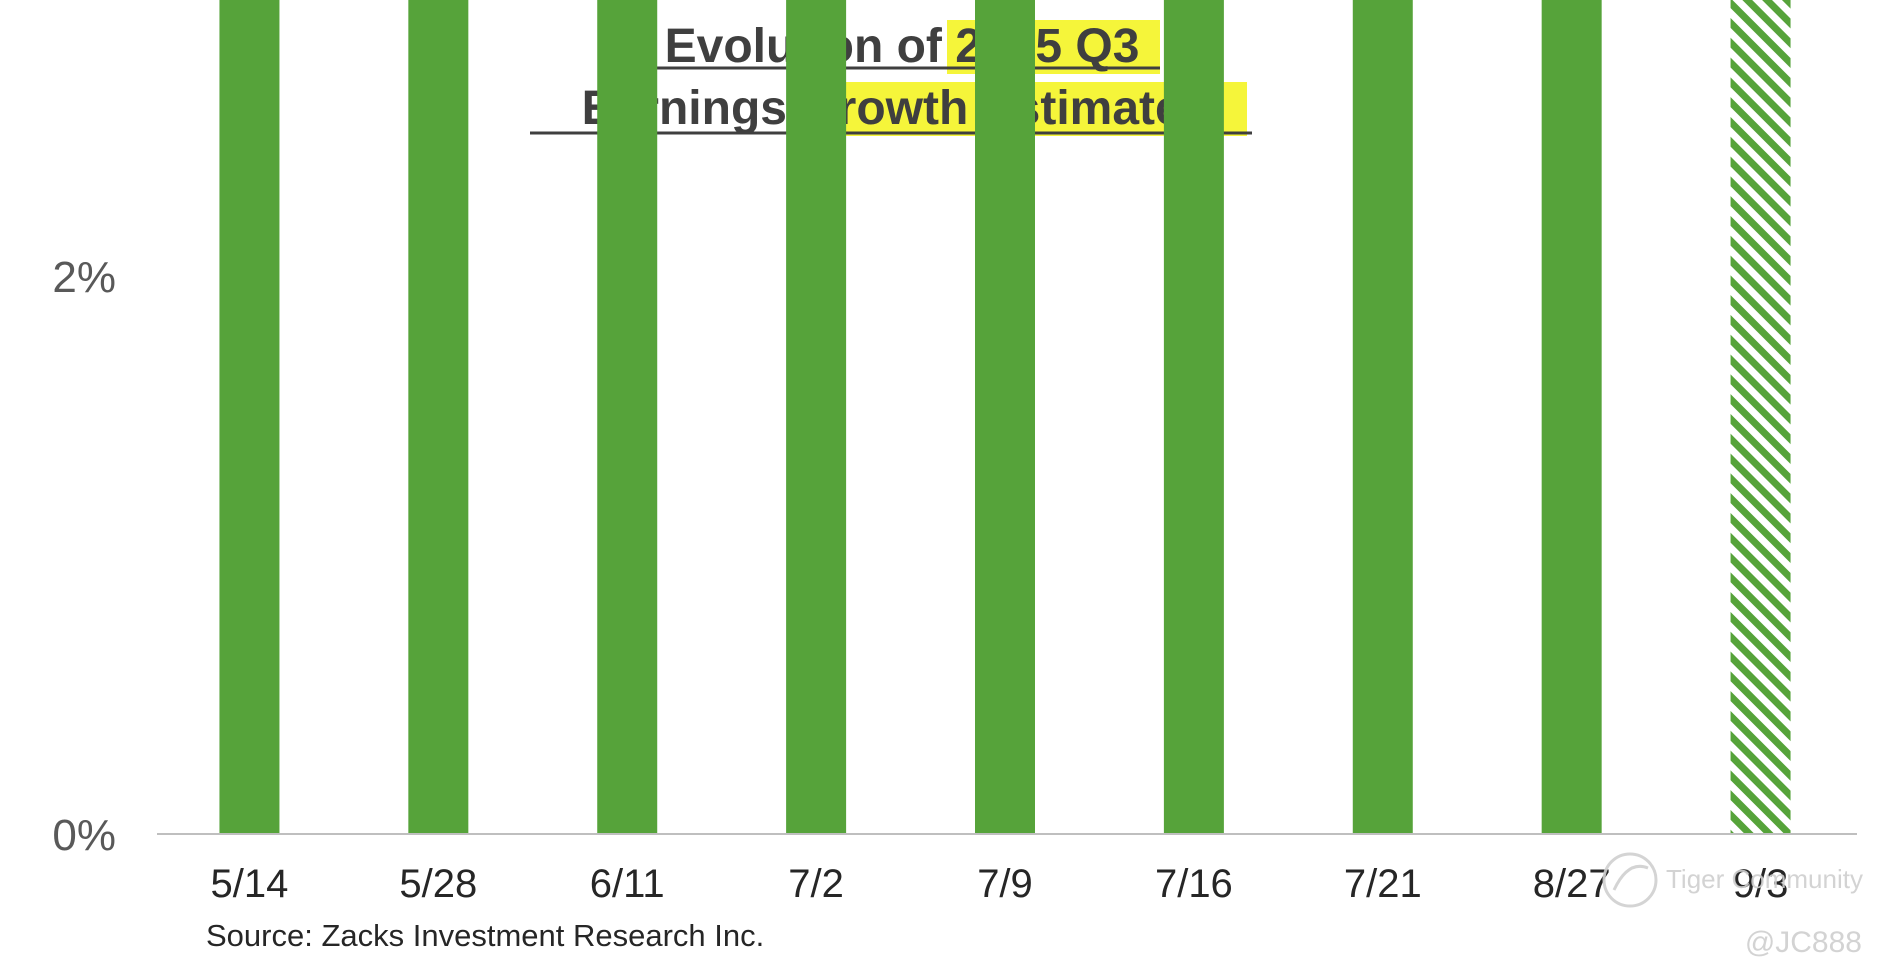 This screenshot has width=1891, height=979. What do you see at coordinates (84, 277) in the screenshot?
I see `y-tick-label: 2%` at bounding box center [84, 277].